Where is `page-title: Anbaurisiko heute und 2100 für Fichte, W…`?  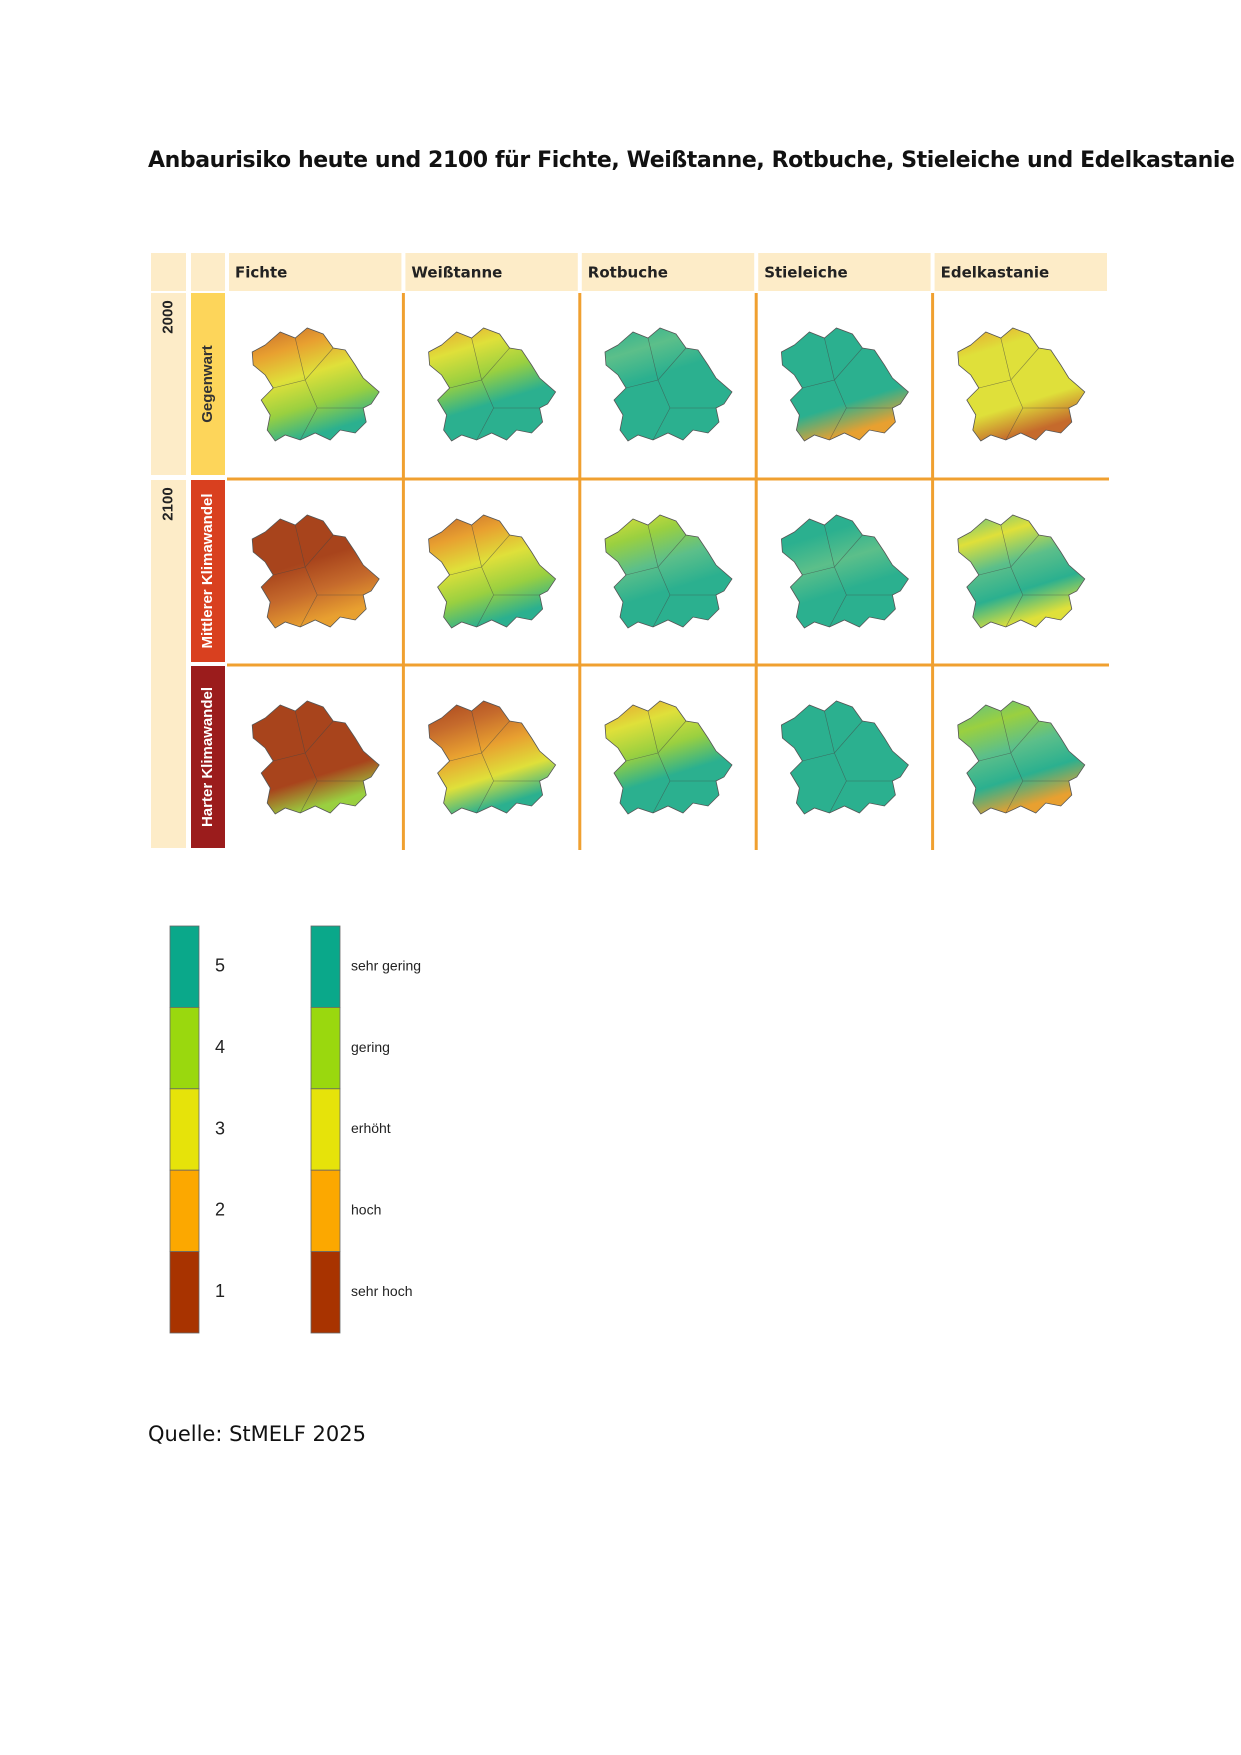
page-title: Anbaurisiko heute und 2100 für Fichte, W… is located at coordinates (691, 160).